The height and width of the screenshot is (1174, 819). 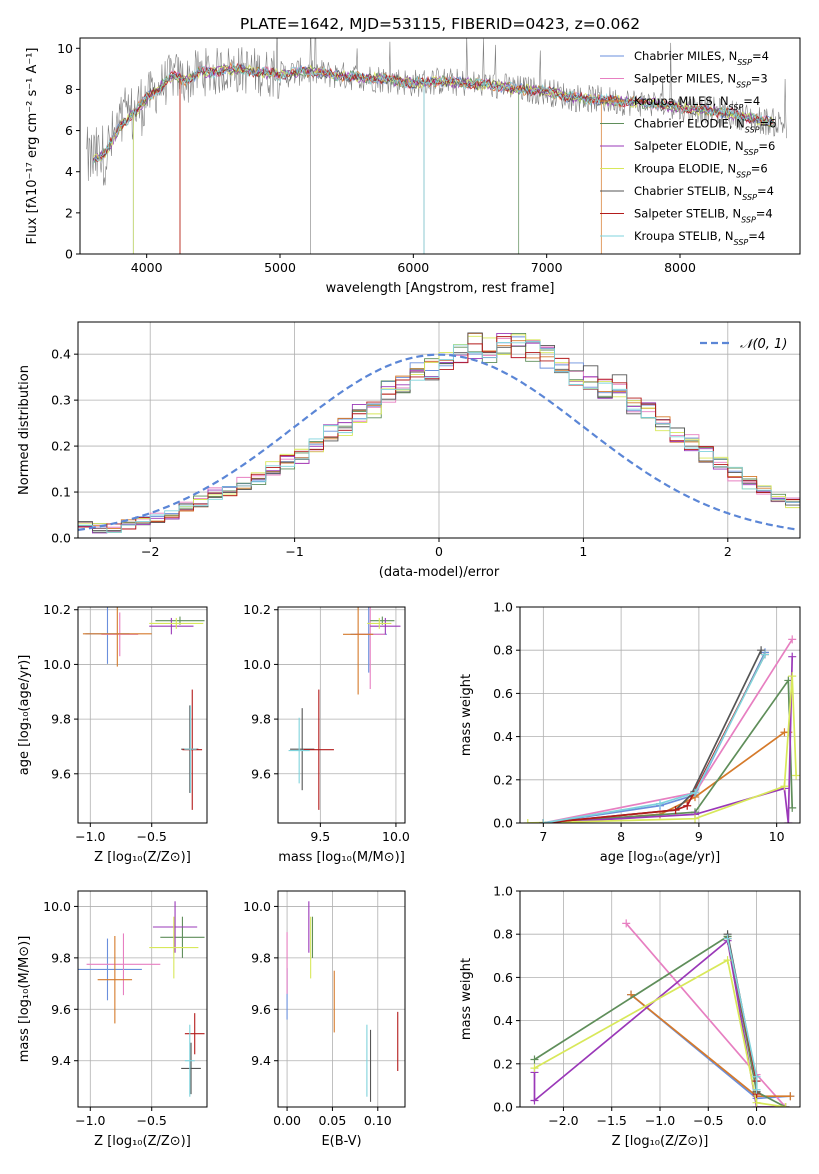 What do you see at coordinates (341, 857) in the screenshot?
I see `x-axis-label: mass [log₁₀(M/M⊙)]` at bounding box center [341, 857].